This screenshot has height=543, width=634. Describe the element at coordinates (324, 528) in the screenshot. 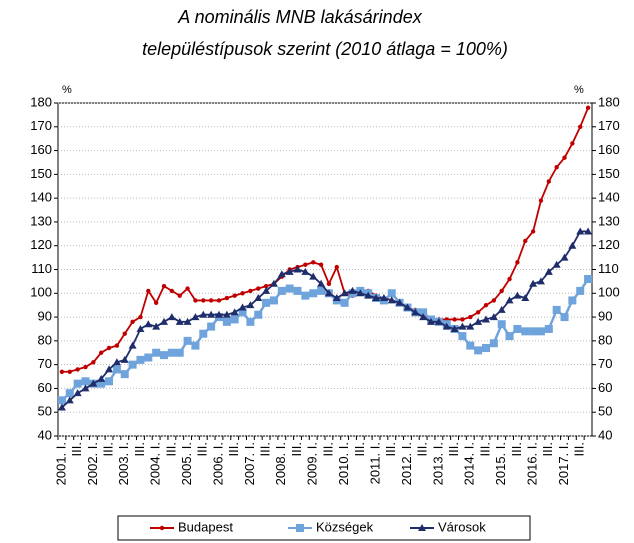

I see `legend-box` at that location.